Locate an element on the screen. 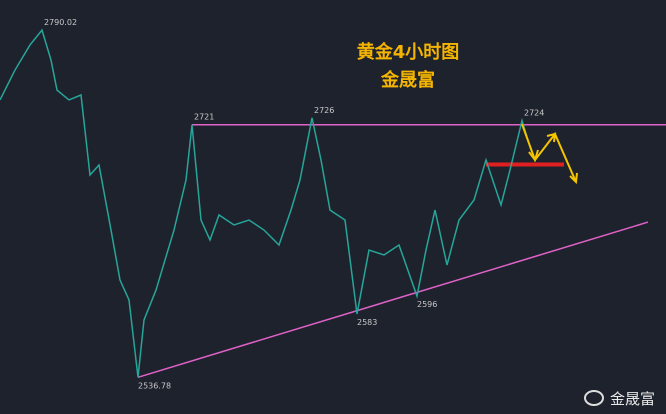 This screenshot has width=666, height=414. value-label: 2536.78 is located at coordinates (154, 385).